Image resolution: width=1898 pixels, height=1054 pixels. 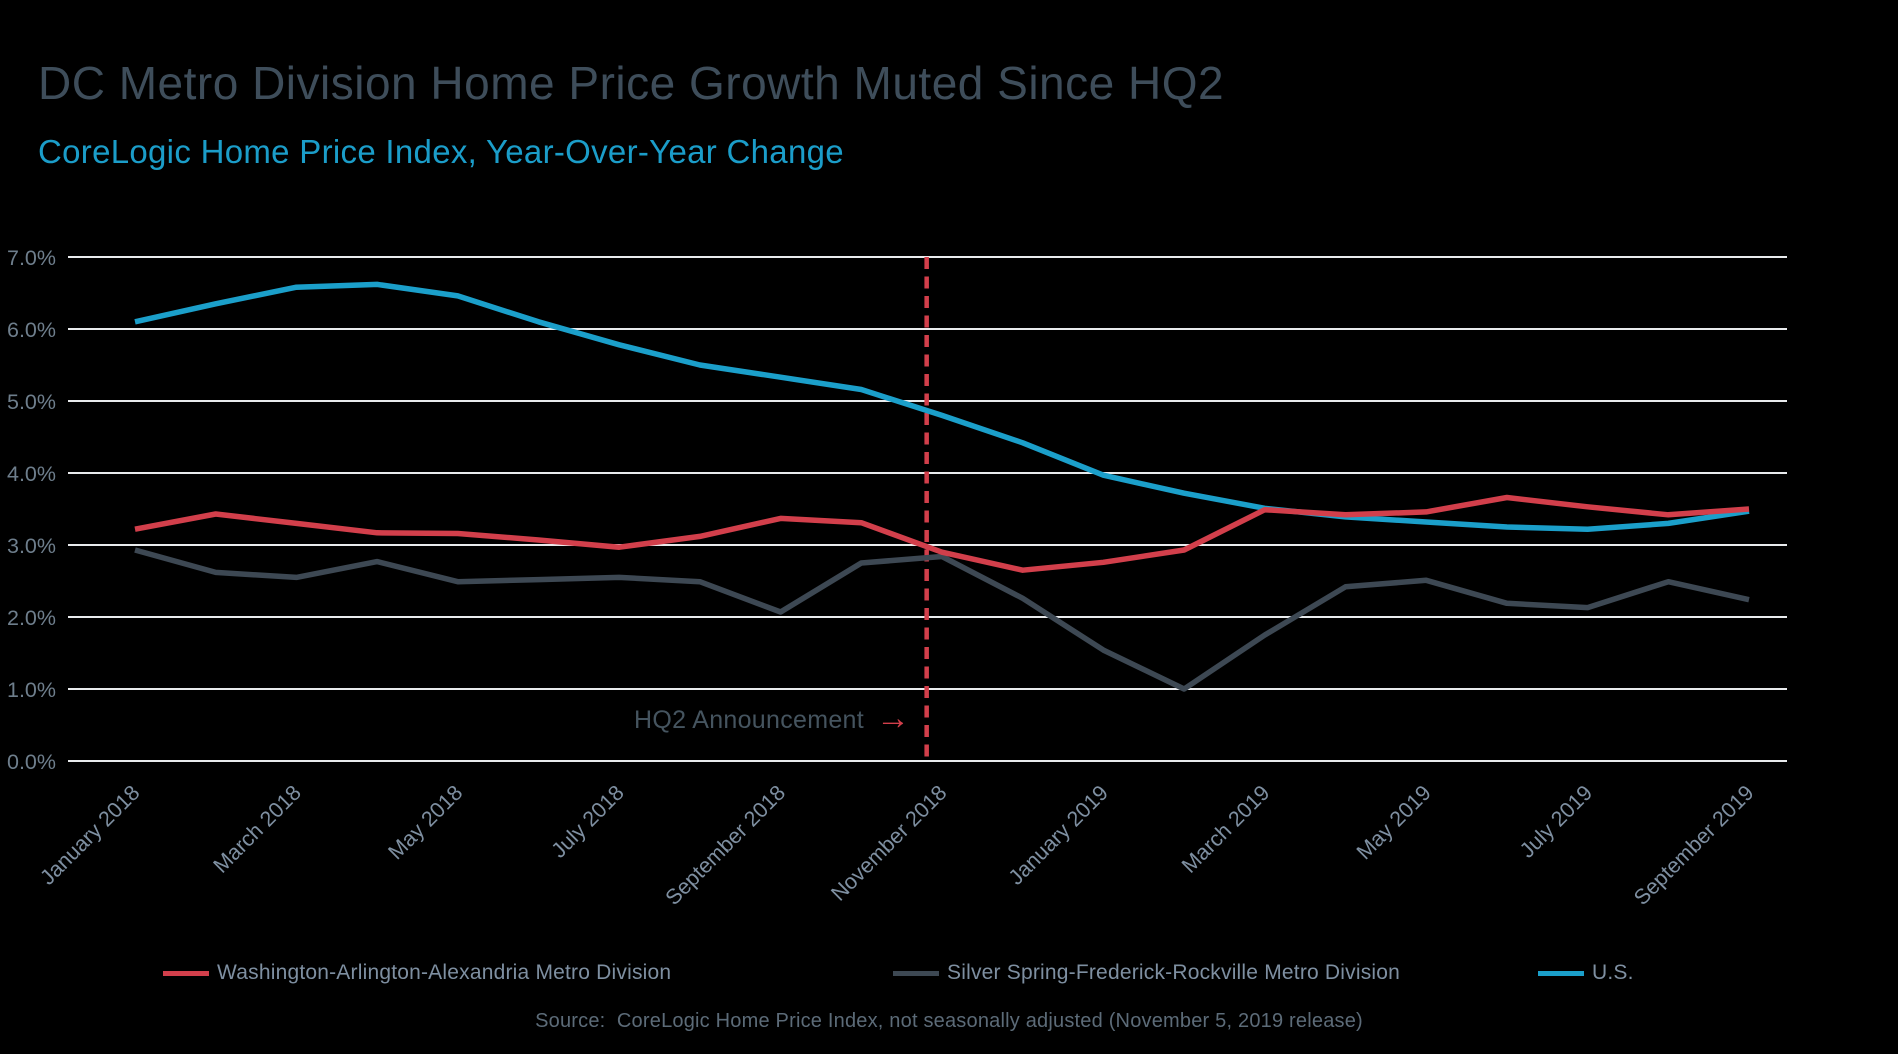 I want to click on x-axis-tick-label: January 2018, so click(x=89, y=835).